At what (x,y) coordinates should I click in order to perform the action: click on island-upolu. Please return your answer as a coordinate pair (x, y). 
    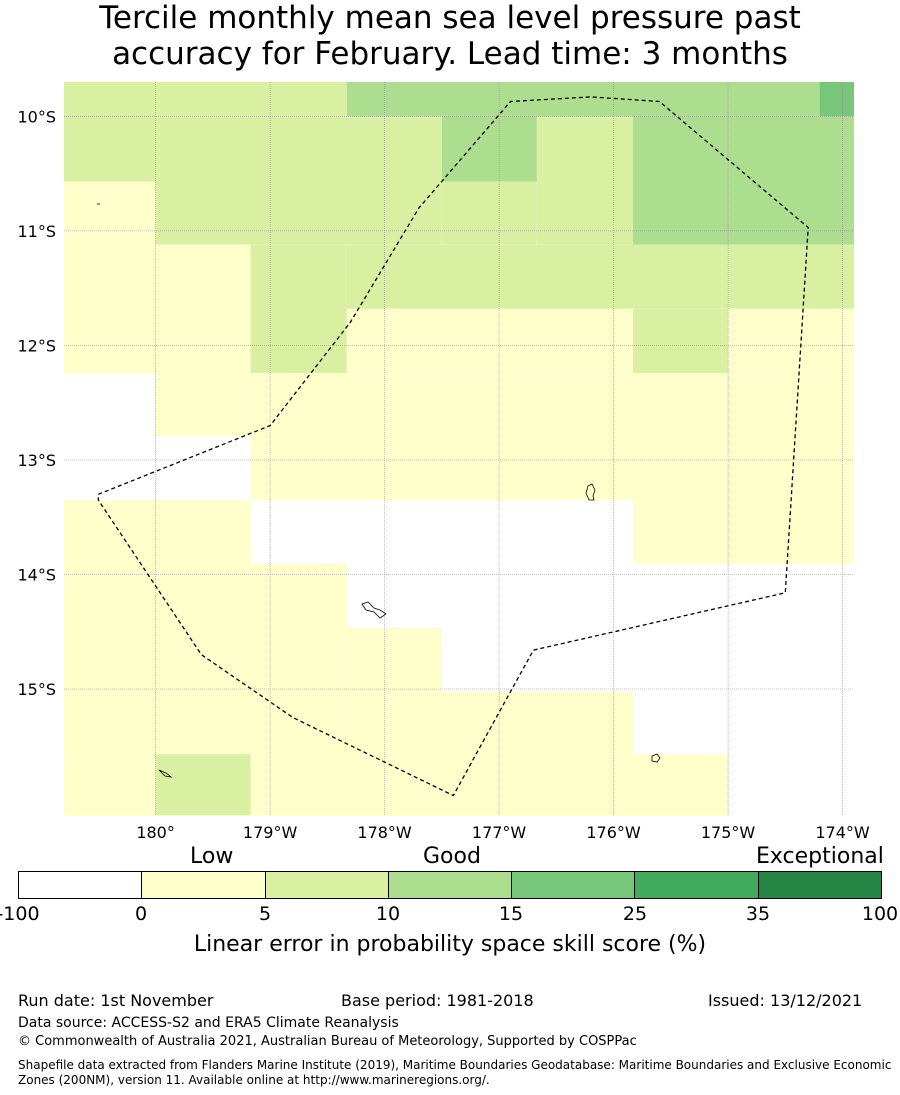
    Looking at the image, I should click on (374, 610).